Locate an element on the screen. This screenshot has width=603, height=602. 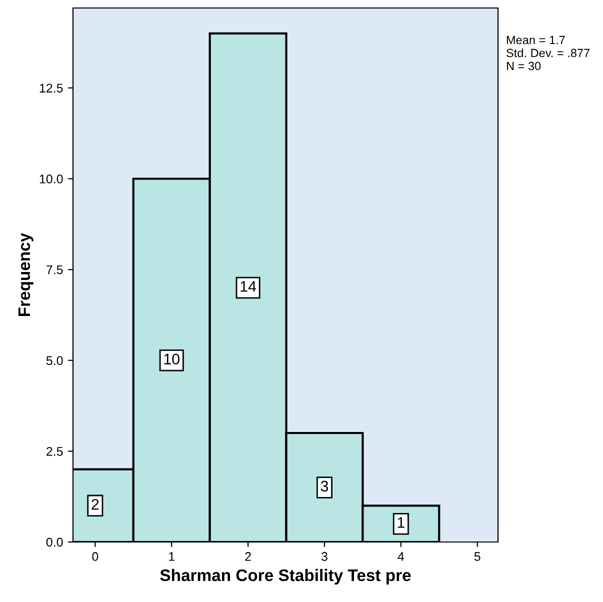
y-tick-label: 0.0 is located at coordinates (54, 542).